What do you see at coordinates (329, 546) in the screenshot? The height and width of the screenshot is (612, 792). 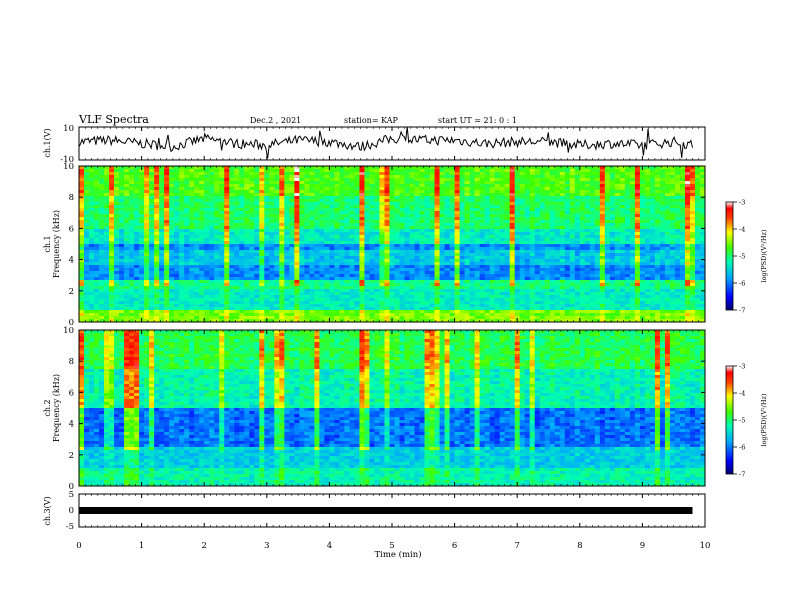 I see `x-tick-label: 4` at bounding box center [329, 546].